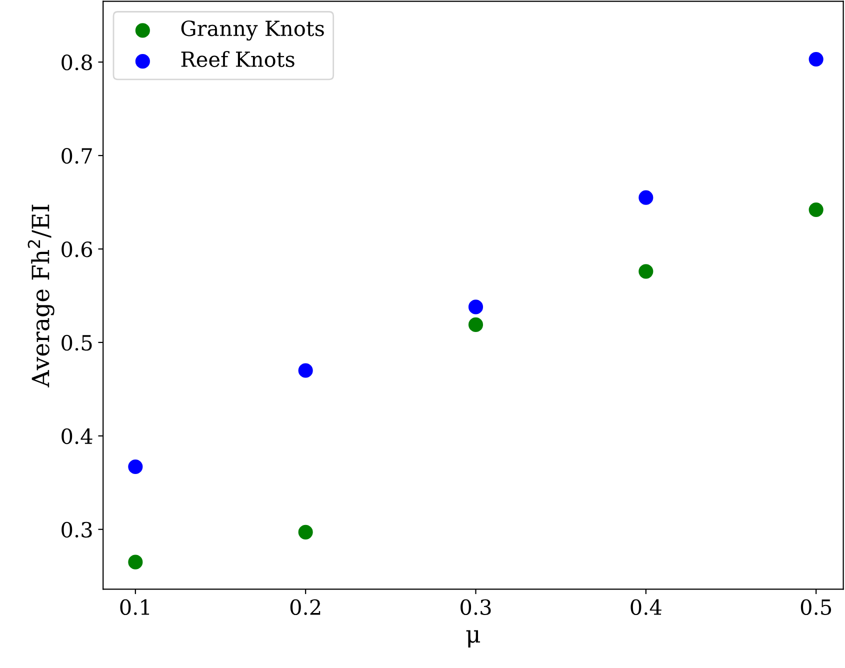 This screenshot has width=845, height=668. I want to click on x-tick-label: 0.1, so click(135, 607).